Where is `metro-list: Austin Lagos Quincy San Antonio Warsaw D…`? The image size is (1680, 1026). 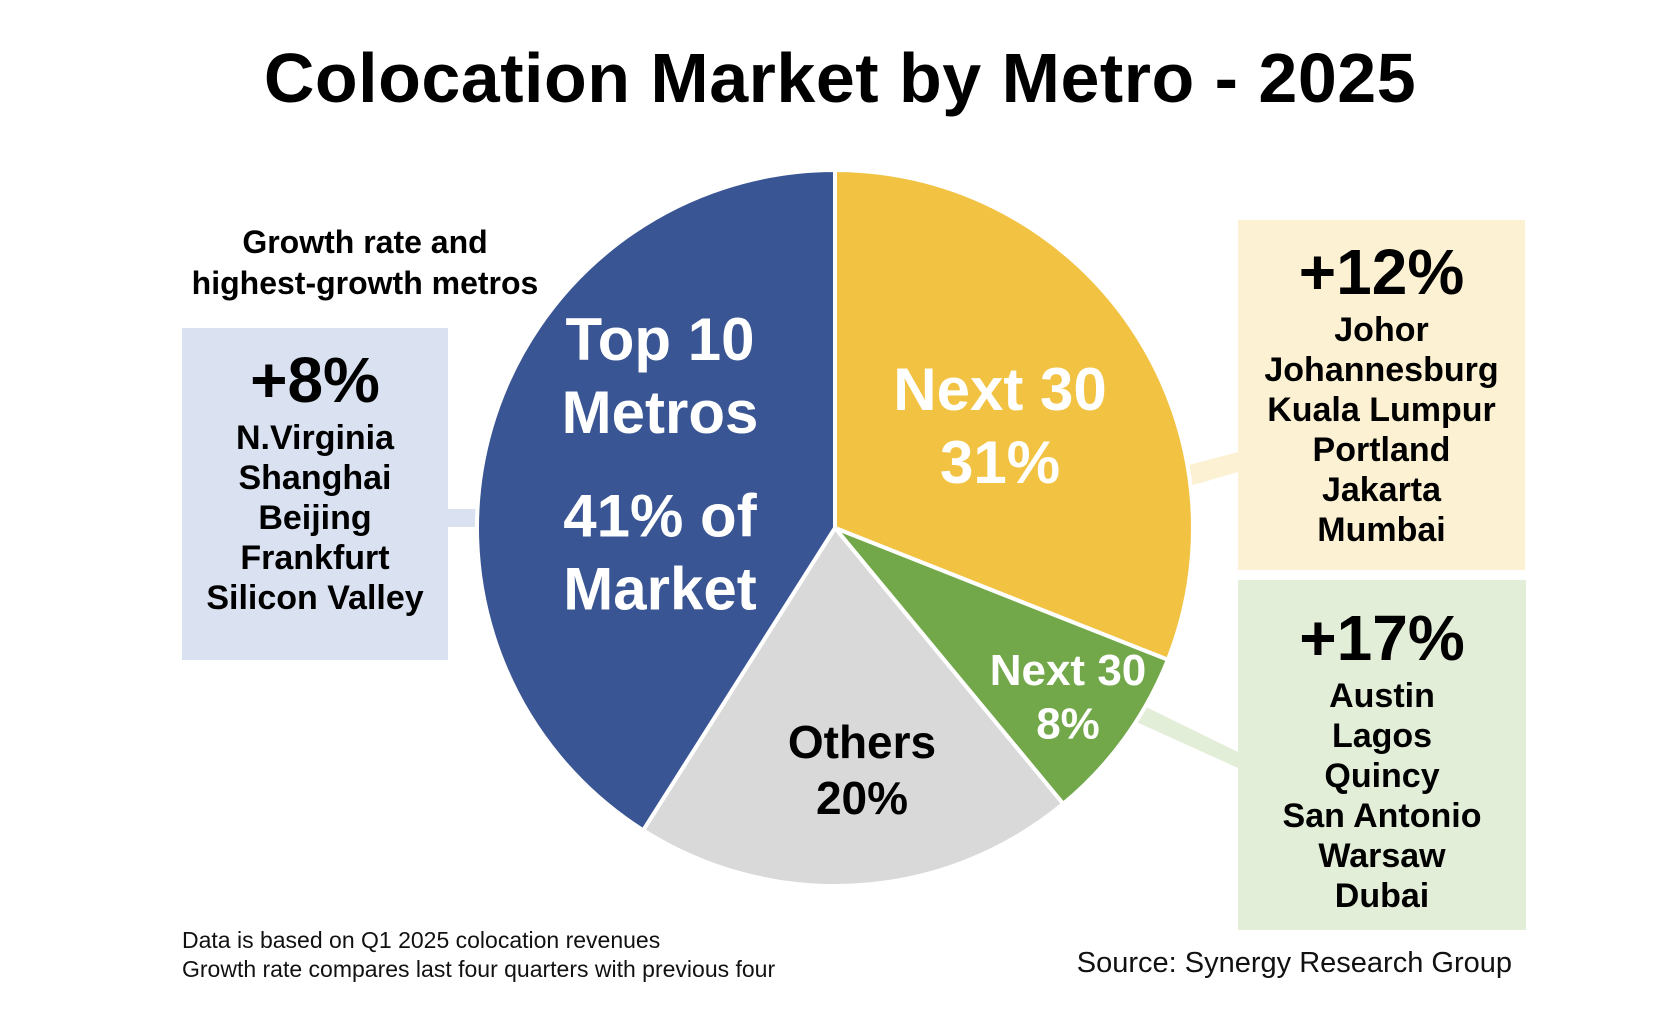
metro-list: Austin Lagos Quincy San Antonio Warsaw D… is located at coordinates (1382, 796).